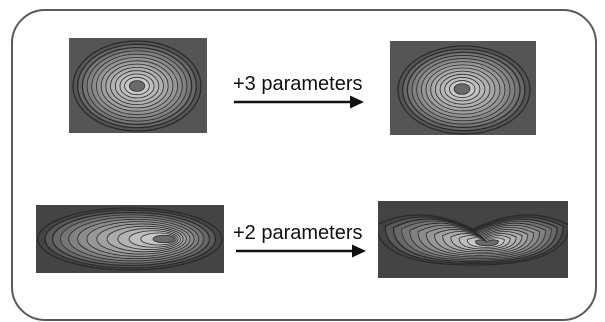 The height and width of the screenshot is (322, 605). I want to click on contour-plot-row1-after, so click(463, 88).